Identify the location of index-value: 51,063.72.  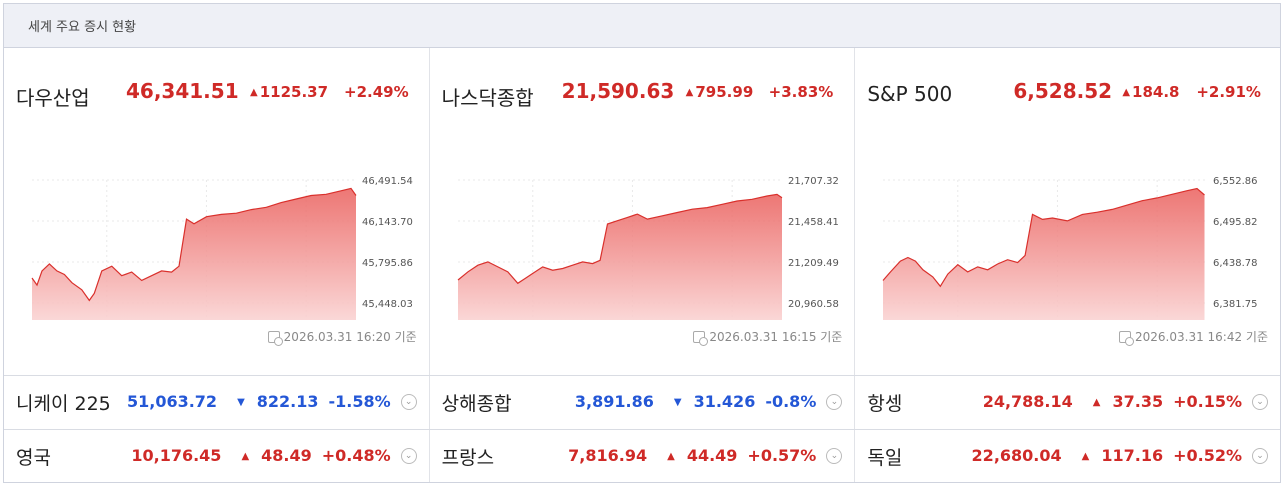
(172, 401).